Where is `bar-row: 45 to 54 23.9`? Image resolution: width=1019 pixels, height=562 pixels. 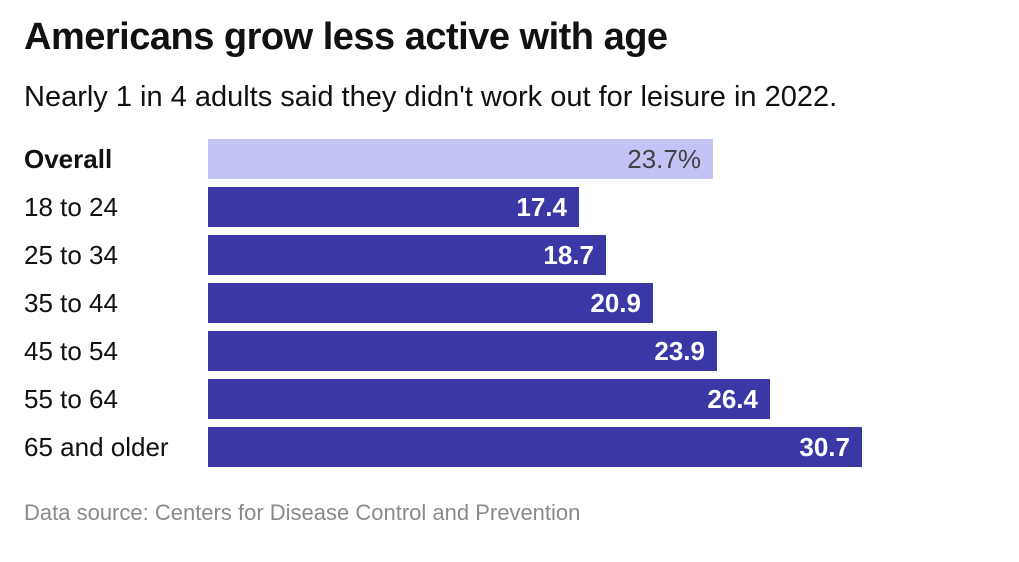 bar-row: 45 to 54 23.9 is located at coordinates (509, 351).